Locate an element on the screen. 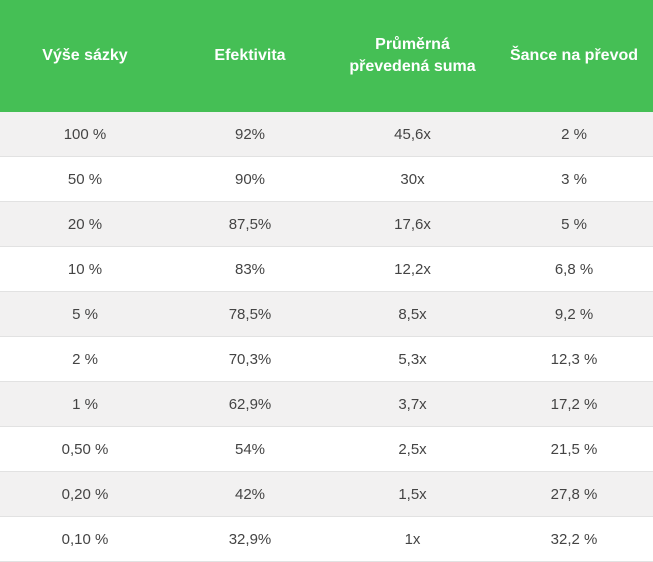 The width and height of the screenshot is (653, 562). table-row: 0,50 % 54% 2,5x 21,5 % is located at coordinates (326, 449).